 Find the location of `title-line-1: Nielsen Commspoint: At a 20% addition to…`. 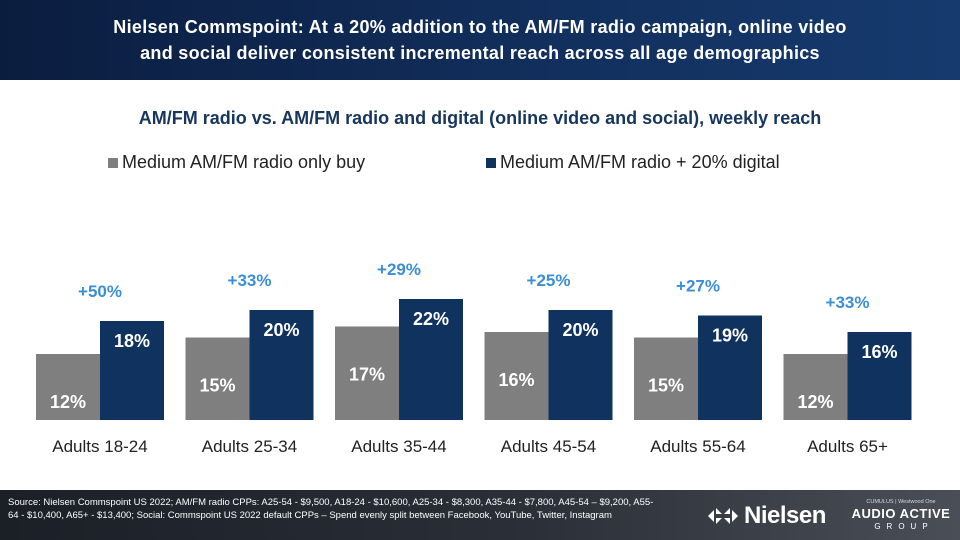

title-line-1: Nielsen Commspoint: At a 20% addition to… is located at coordinates (480, 27).